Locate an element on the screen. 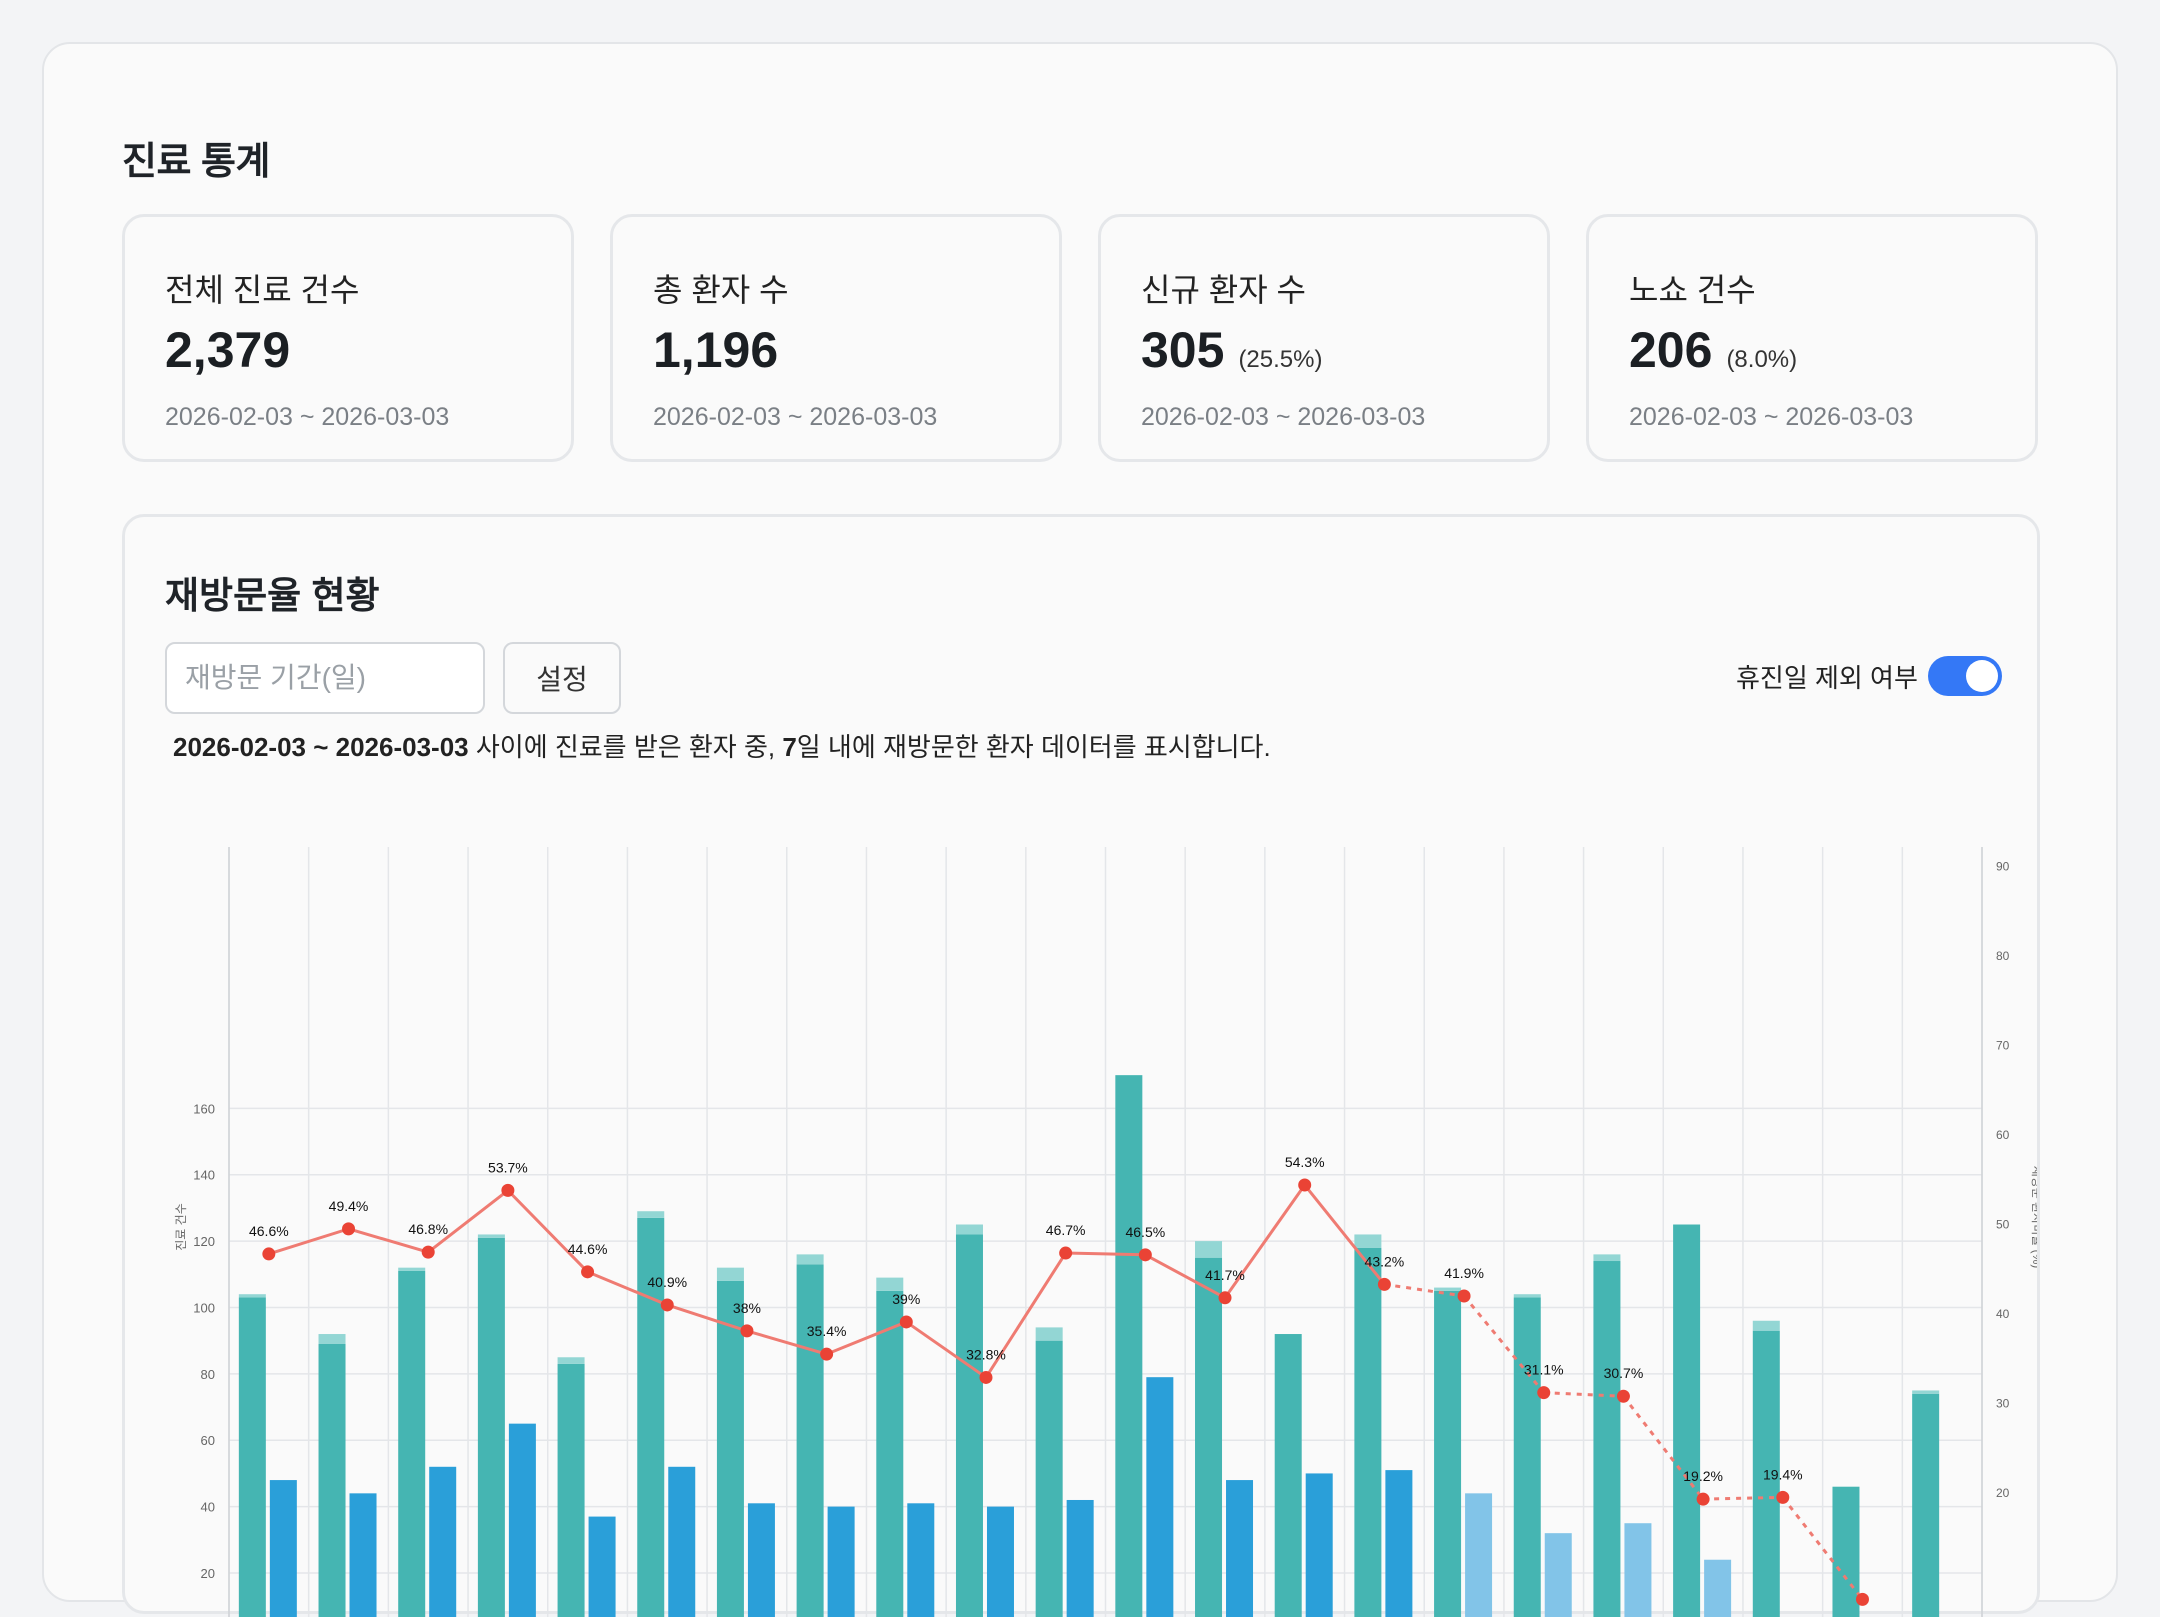 Image resolution: width=2160 pixels, height=1617 pixels. revisit-rate-label: 43.2% is located at coordinates (1385, 1261).